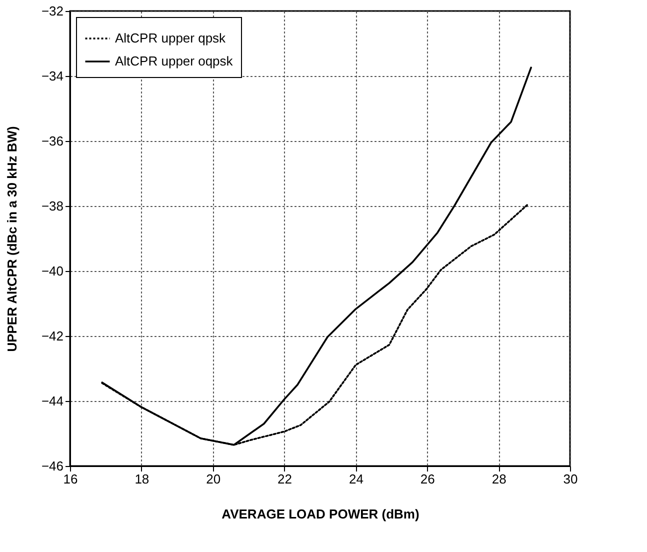  I want to click on y-tick-label: −36, so click(52, 141).